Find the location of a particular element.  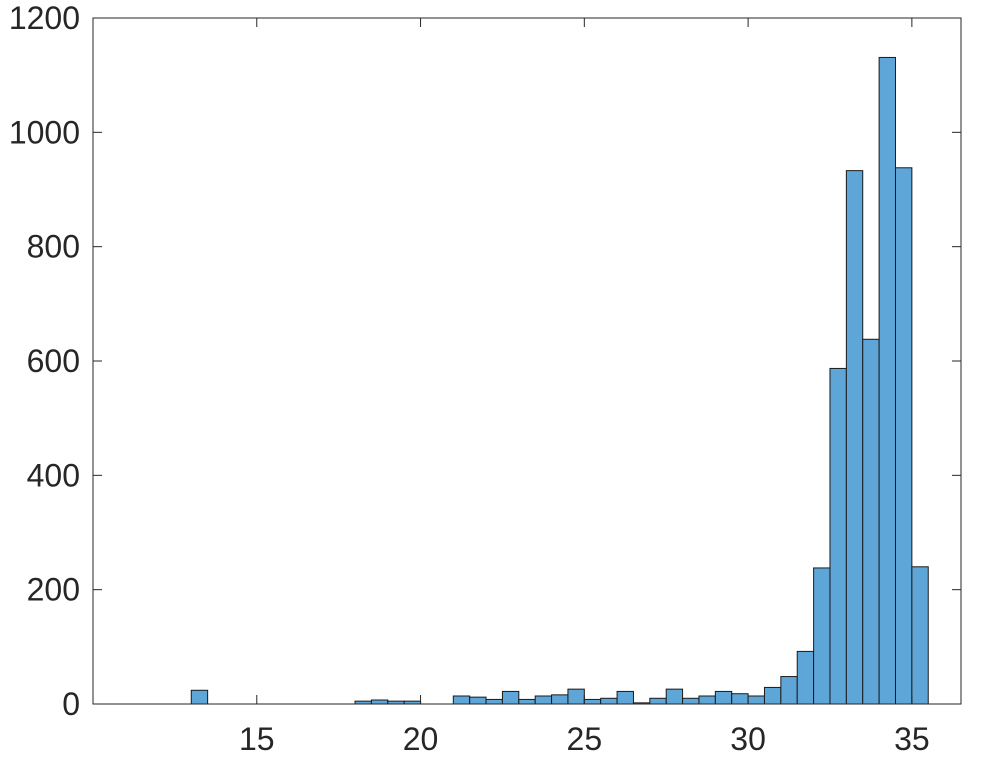

y-tick-label: 1200 is located at coordinates (44, 18).